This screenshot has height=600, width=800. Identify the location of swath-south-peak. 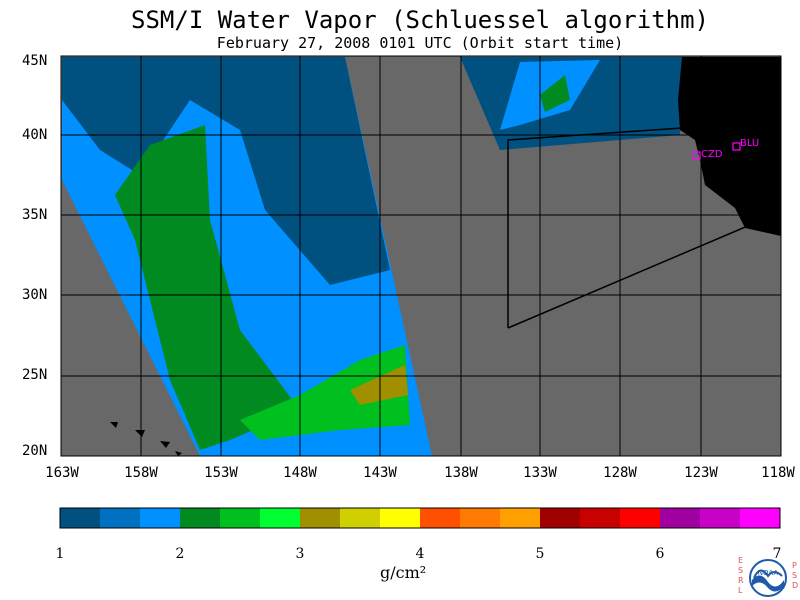
(379, 385).